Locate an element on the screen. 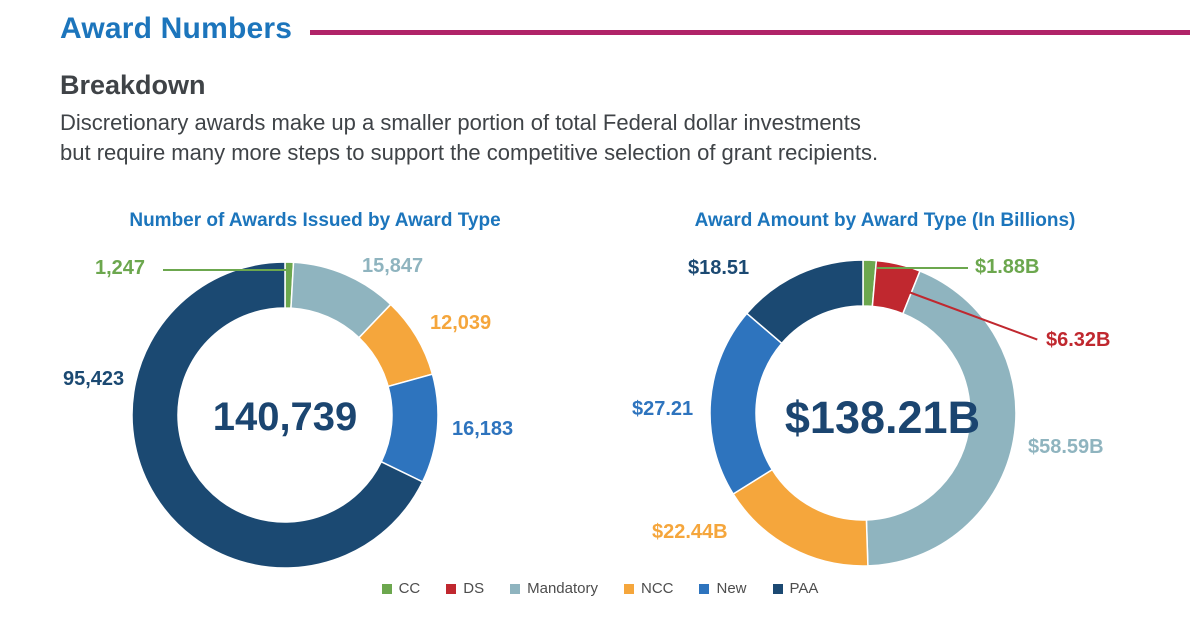 This screenshot has height=620, width=1200. legend-item-new: New is located at coordinates (723, 588).